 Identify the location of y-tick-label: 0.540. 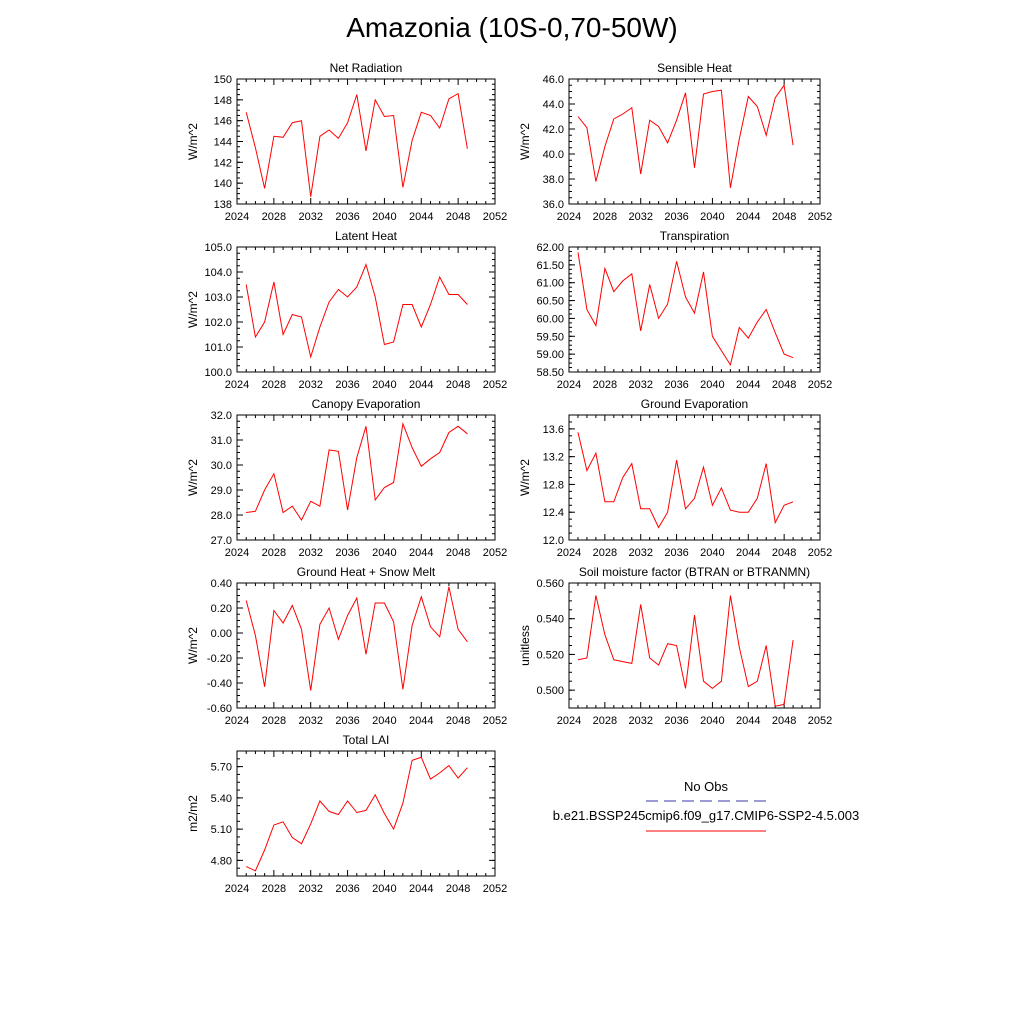
(550, 620).